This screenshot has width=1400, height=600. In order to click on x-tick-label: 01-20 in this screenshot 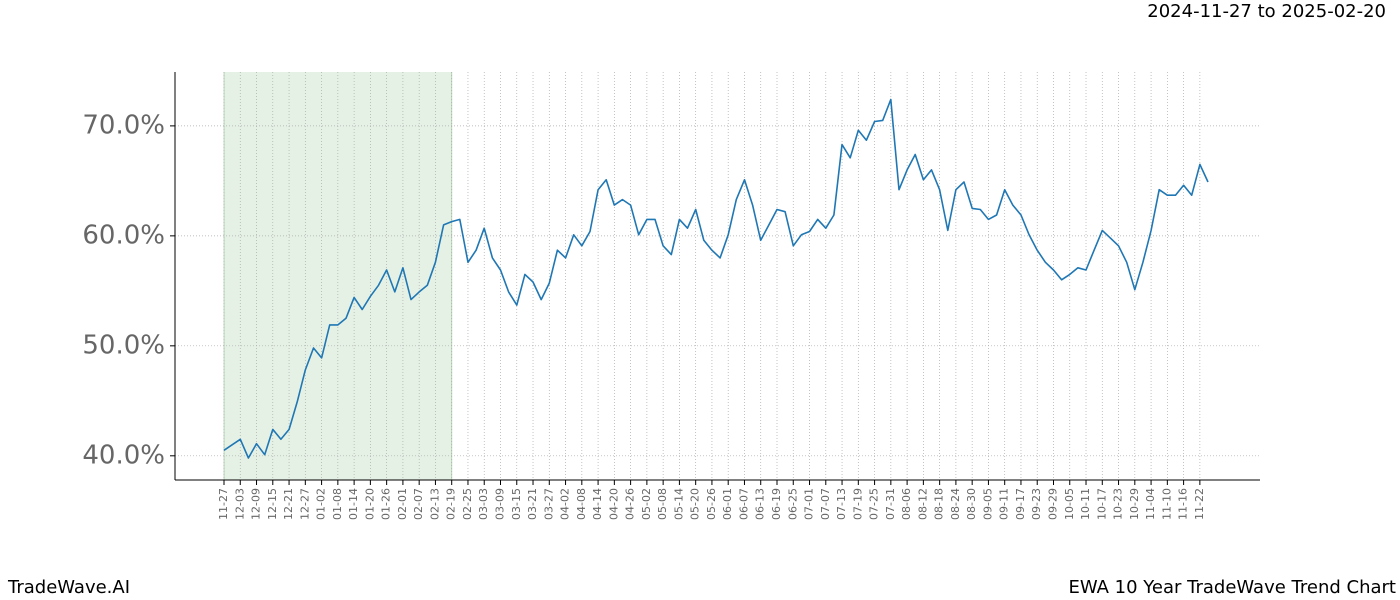, I will do `click(369, 504)`.